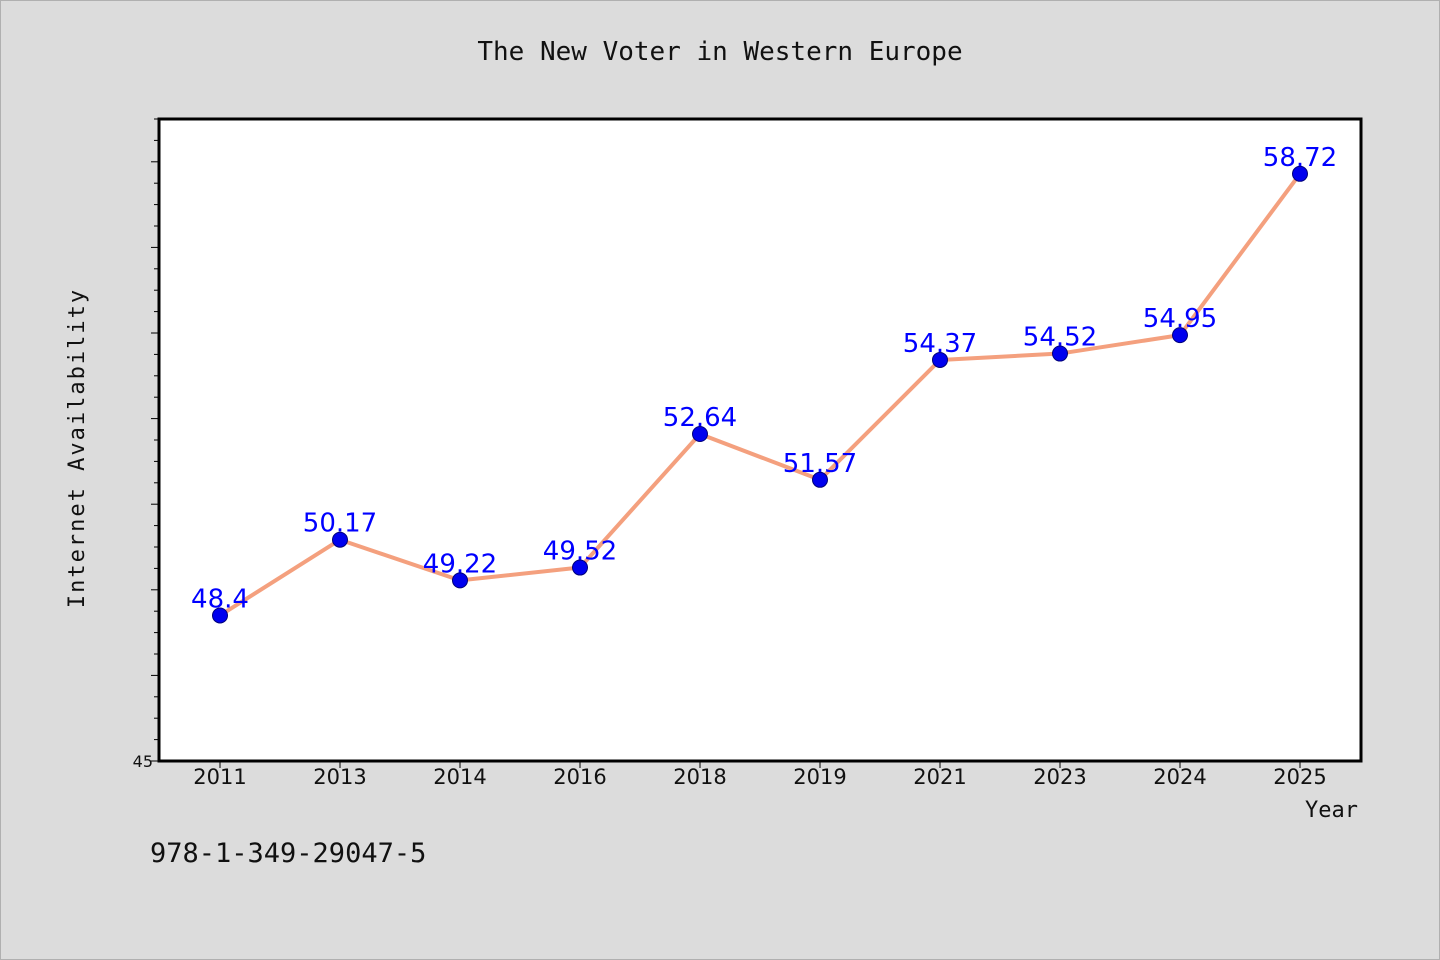 This screenshot has height=960, width=1440. I want to click on x-tick-label: 2011, so click(219, 777).